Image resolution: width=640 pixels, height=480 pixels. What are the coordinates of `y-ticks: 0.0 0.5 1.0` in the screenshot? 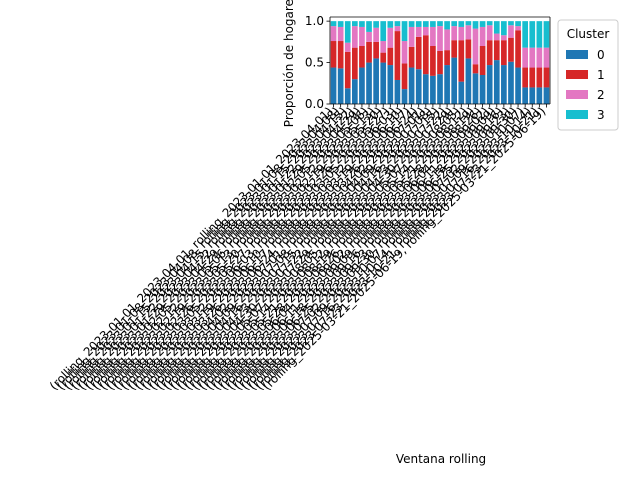 It's located at (317, 62).